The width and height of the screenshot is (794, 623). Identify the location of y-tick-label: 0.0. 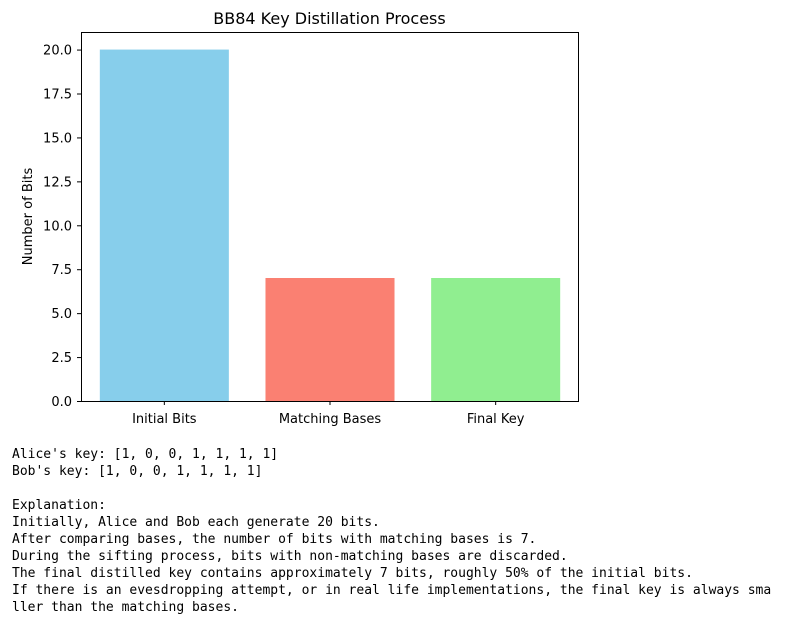
(61, 402).